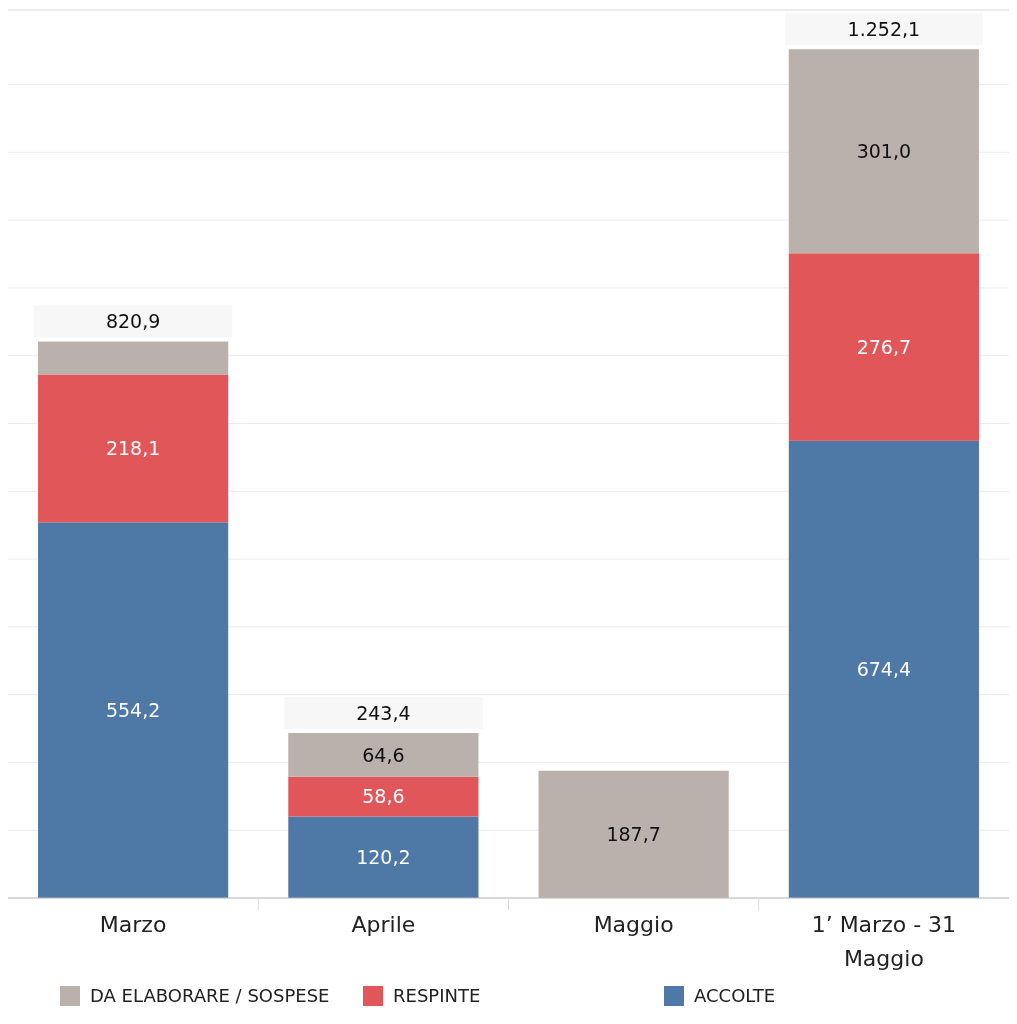  What do you see at coordinates (383, 924) in the screenshot?
I see `x-tick-label: Aprile` at bounding box center [383, 924].